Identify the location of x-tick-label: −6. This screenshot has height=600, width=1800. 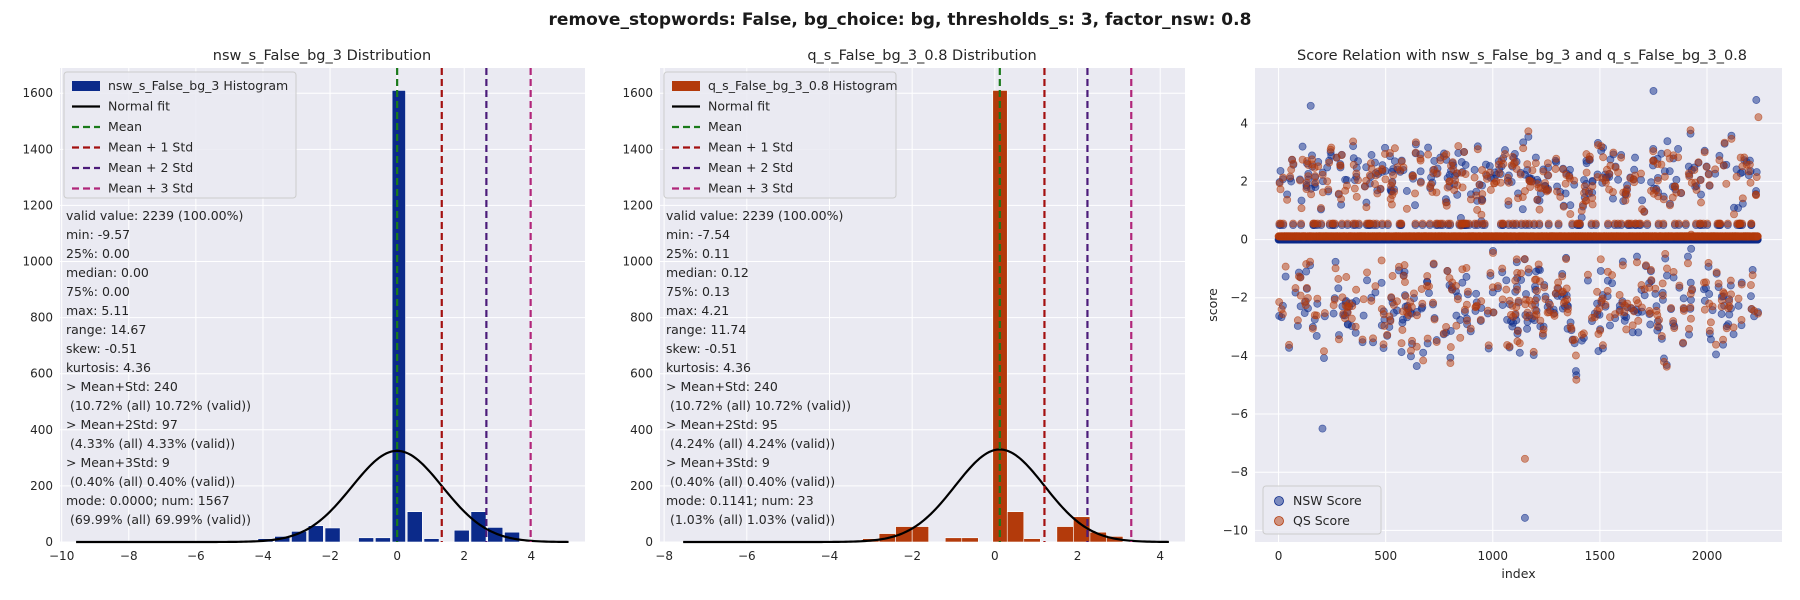
(196, 556).